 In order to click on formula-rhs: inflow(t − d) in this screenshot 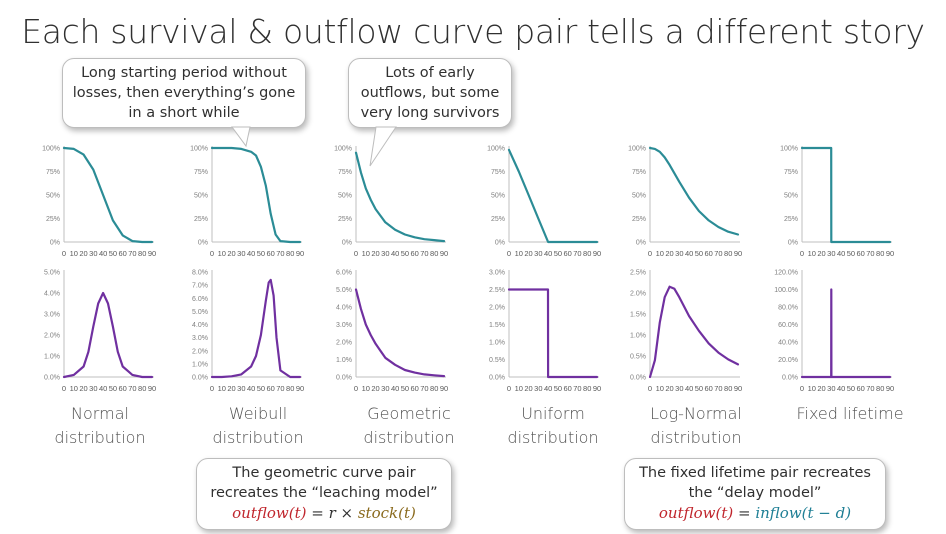, I will do `click(803, 513)`.